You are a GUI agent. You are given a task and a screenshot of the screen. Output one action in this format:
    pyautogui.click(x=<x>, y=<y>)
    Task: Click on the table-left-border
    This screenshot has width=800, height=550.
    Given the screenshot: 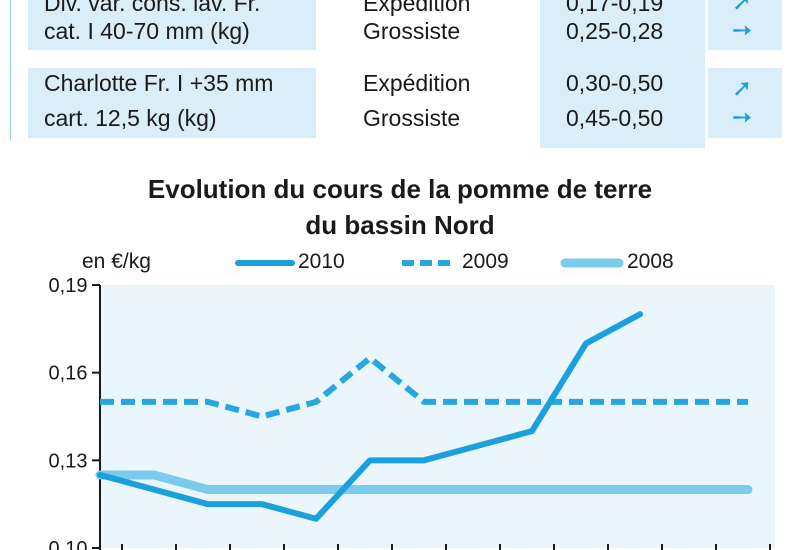 What is the action you would take?
    pyautogui.click(x=10, y=70)
    